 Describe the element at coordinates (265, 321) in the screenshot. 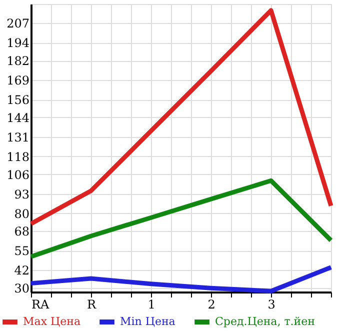

I see `legend-label: Сред.Цена, т.йен` at that location.